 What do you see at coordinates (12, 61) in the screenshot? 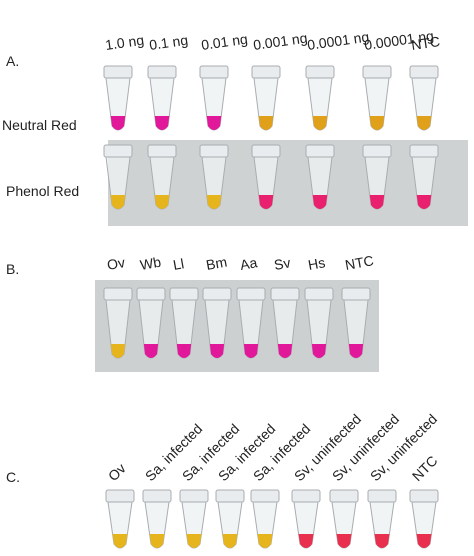
I see `panel-label: A.` at bounding box center [12, 61].